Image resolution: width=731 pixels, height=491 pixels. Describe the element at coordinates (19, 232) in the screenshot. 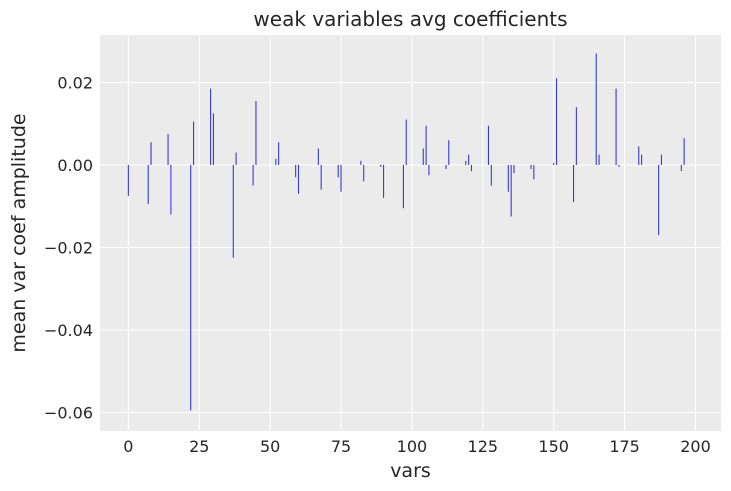

I see `y-axis-label: mean var coef amplitude` at that location.